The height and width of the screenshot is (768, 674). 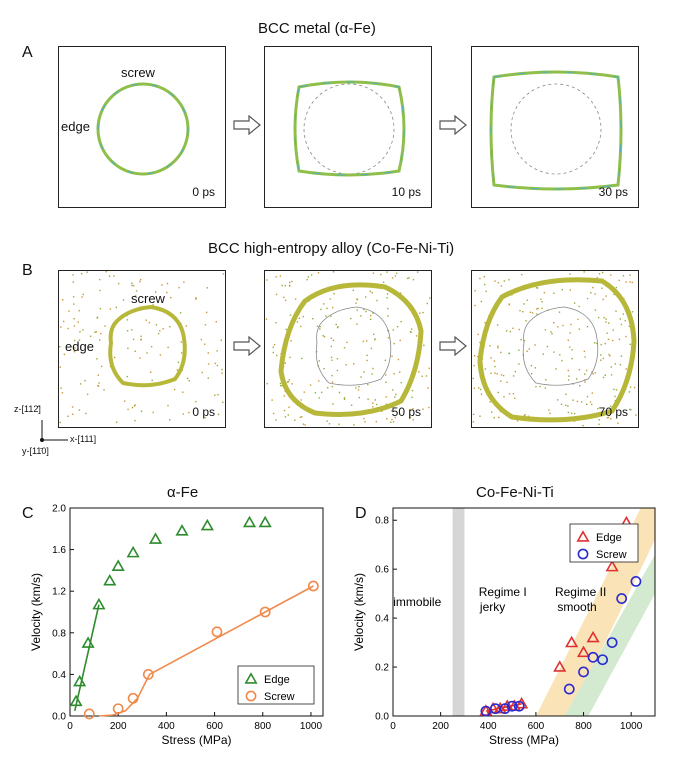 What do you see at coordinates (59, 675) in the screenshot?
I see `y-tick-label: 0.4` at bounding box center [59, 675].